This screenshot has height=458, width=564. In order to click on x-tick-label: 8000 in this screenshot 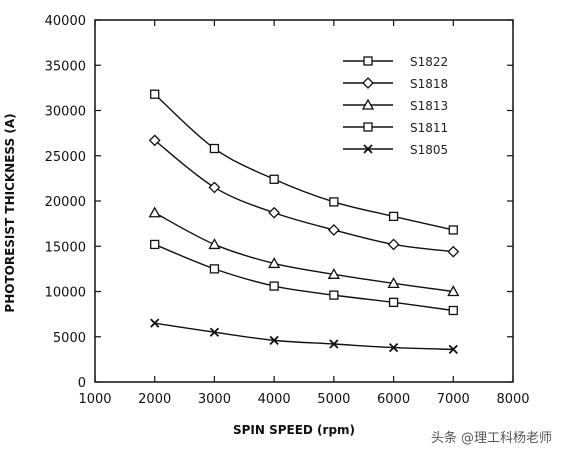, I will do `click(512, 399)`.